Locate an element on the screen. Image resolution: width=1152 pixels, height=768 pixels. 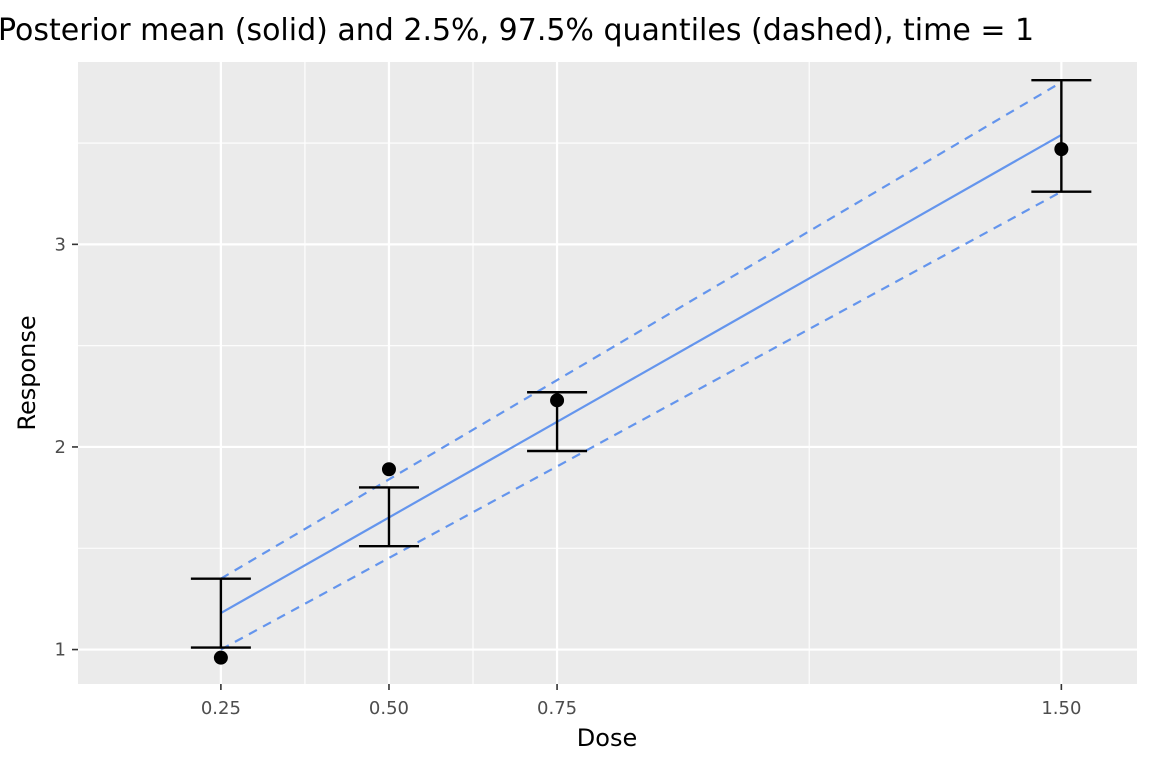
y-tick-label: 1 is located at coordinates (60, 650).